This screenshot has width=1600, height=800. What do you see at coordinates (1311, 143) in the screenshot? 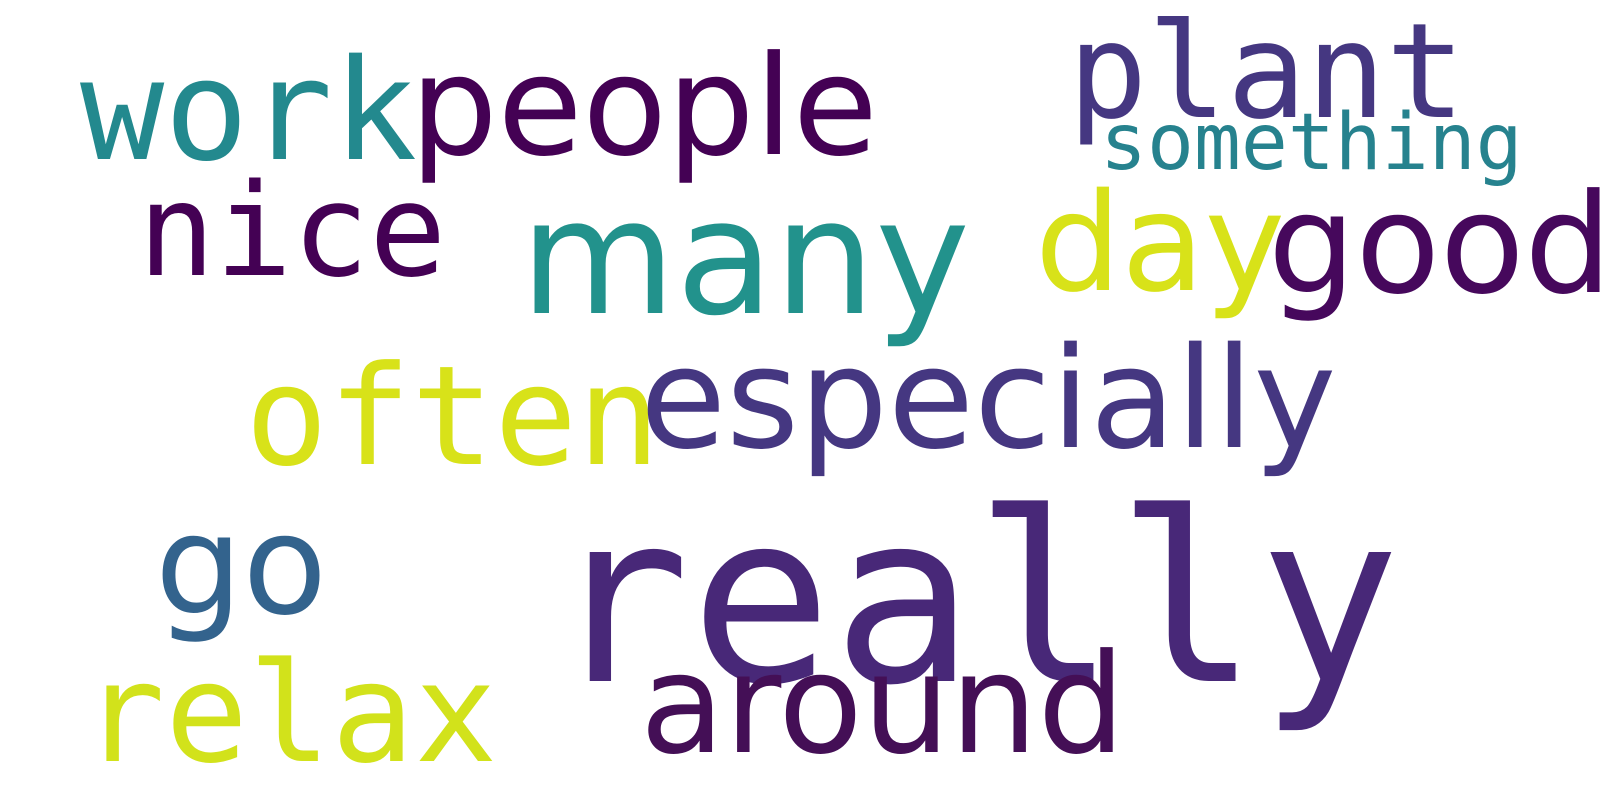
I see `word-something: something` at bounding box center [1311, 143].